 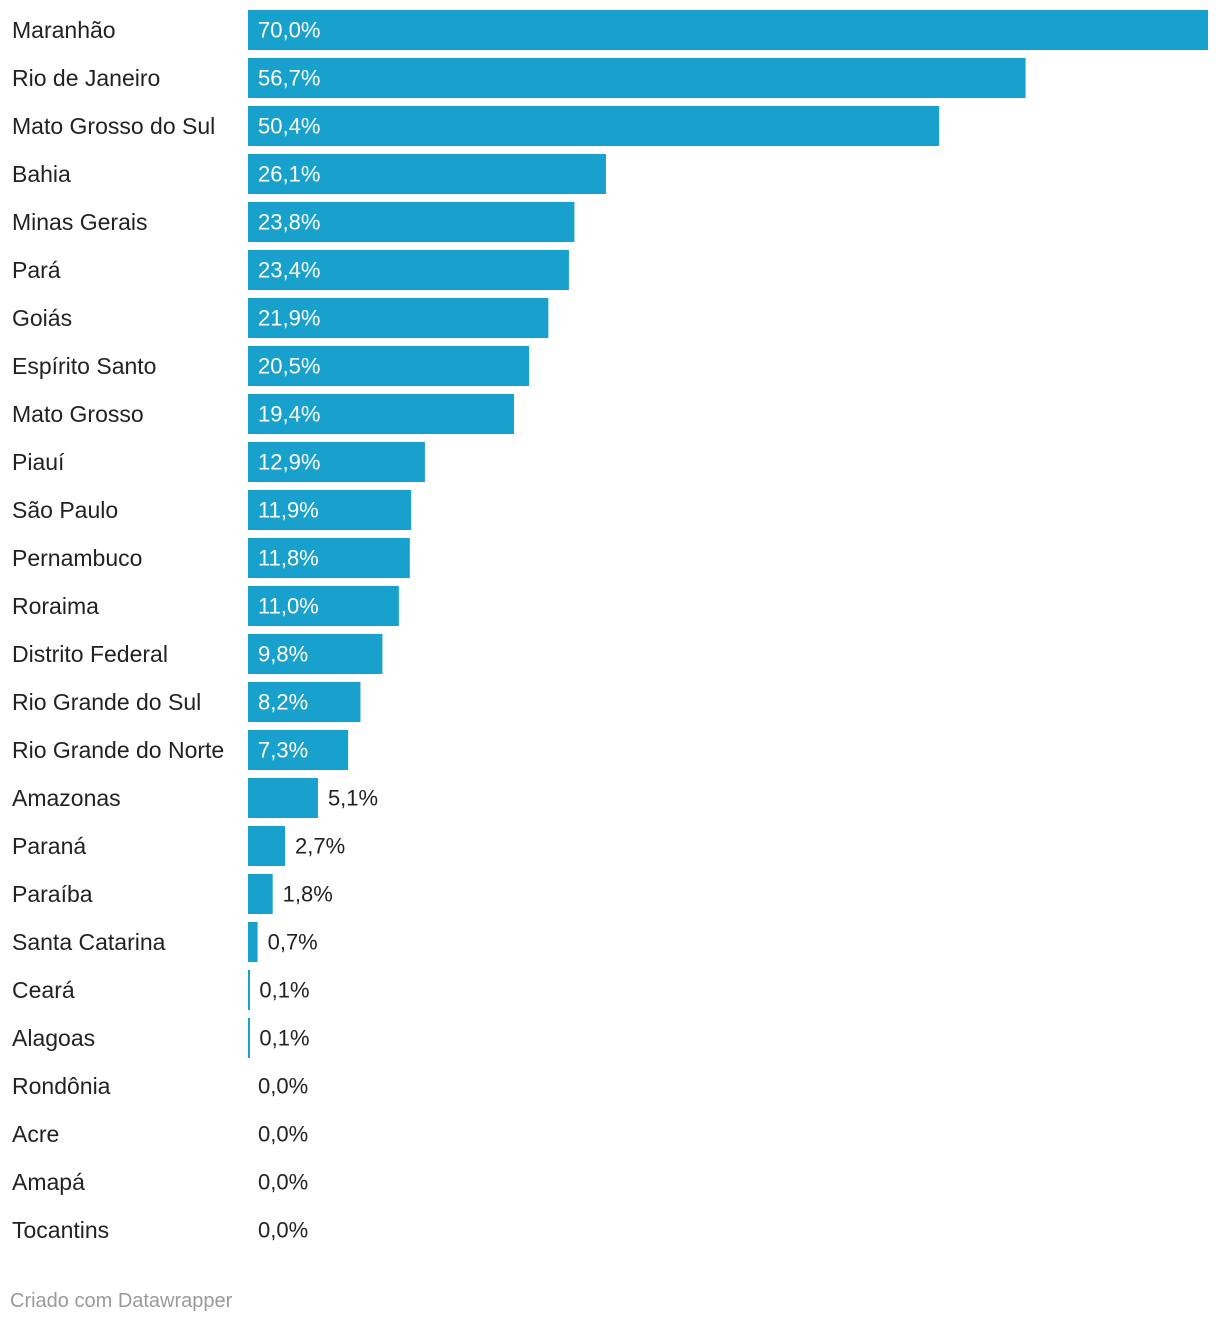 What do you see at coordinates (86, 78) in the screenshot?
I see `category-label: Rio de Janeiro` at bounding box center [86, 78].